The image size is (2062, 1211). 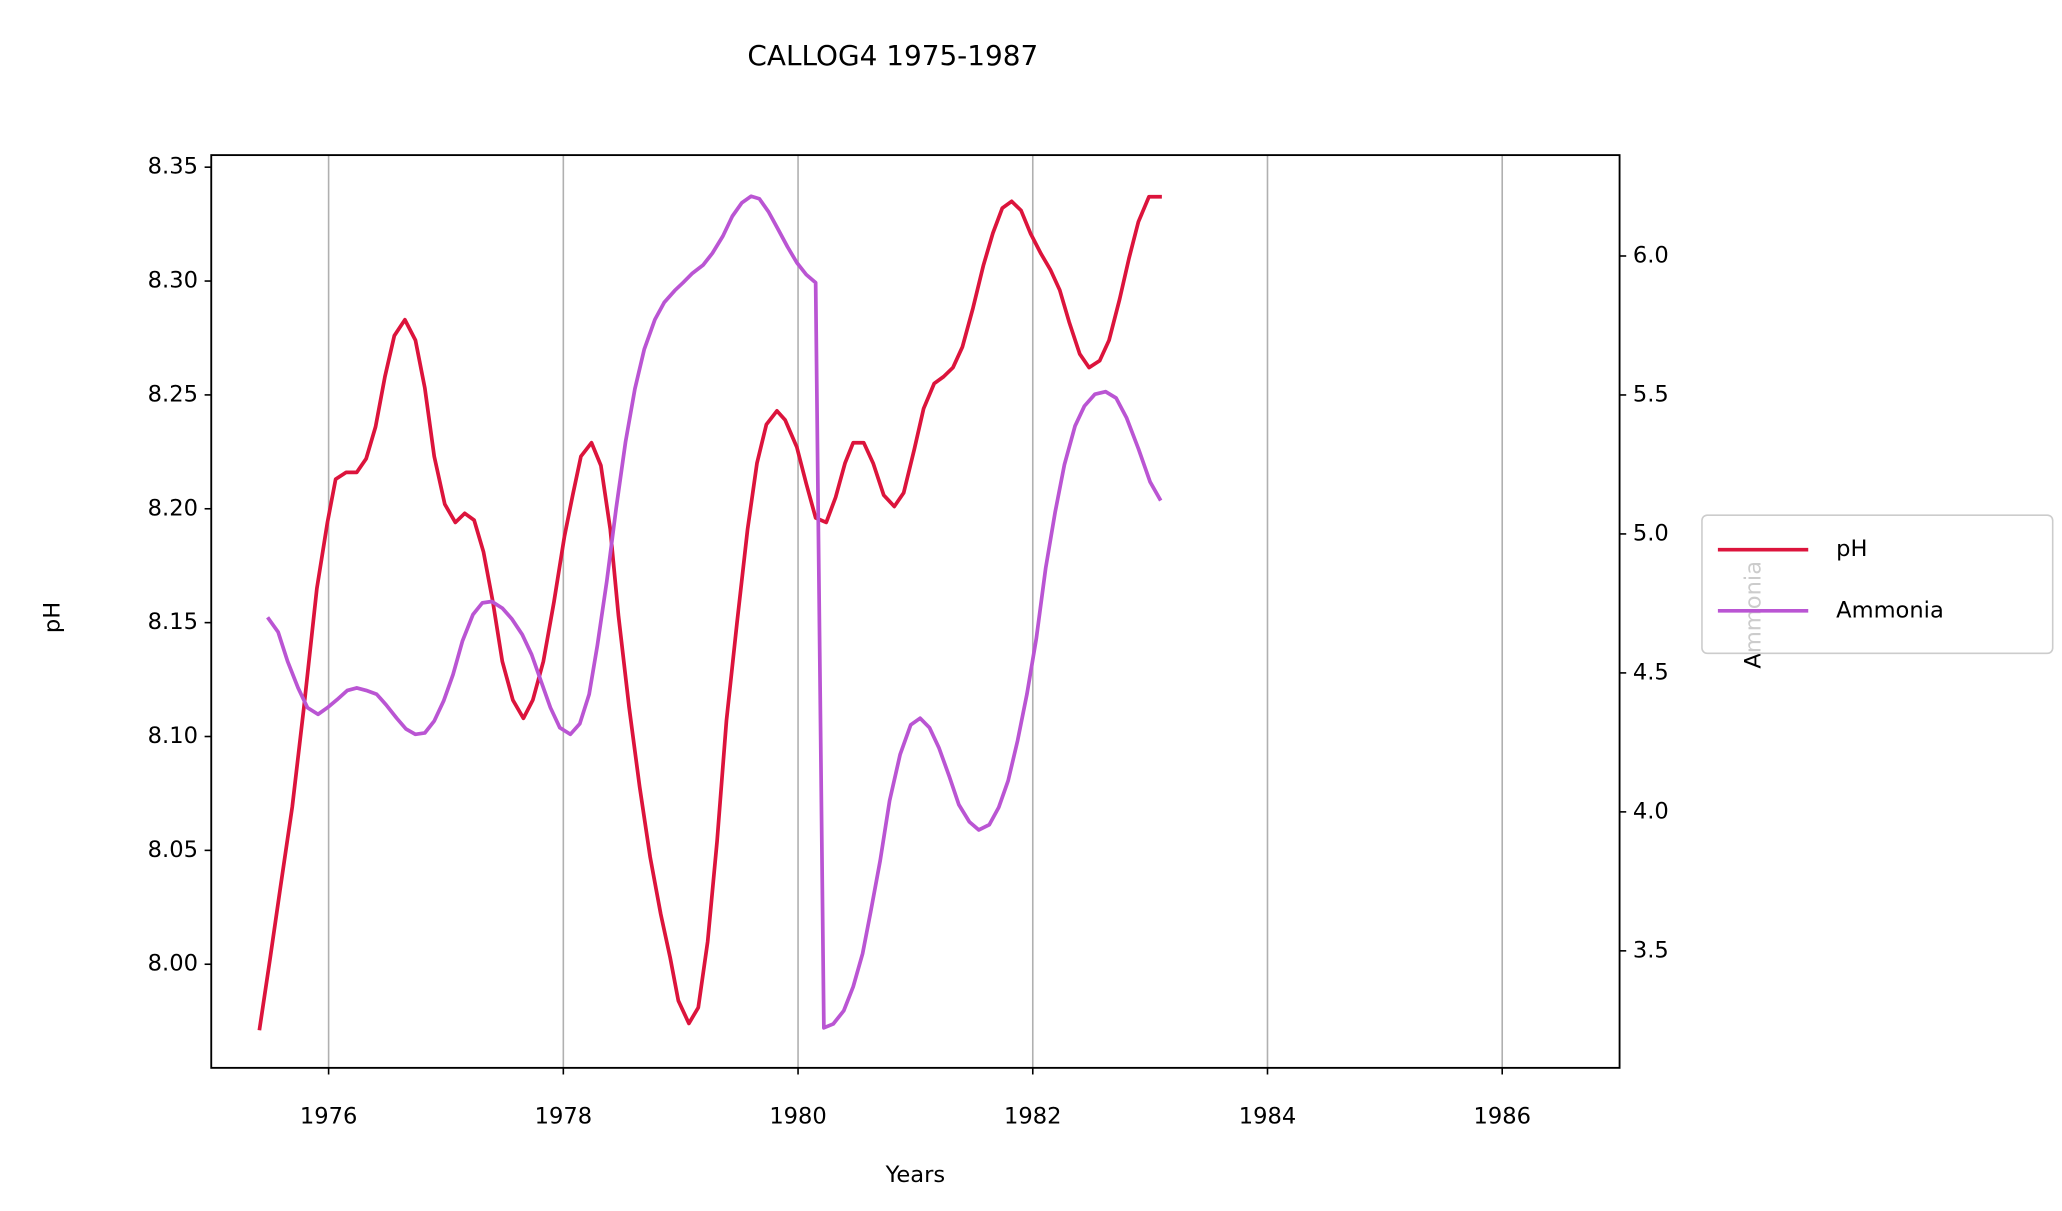 What do you see at coordinates (173, 167) in the screenshot?
I see `y-tick-label: 8.35` at bounding box center [173, 167].